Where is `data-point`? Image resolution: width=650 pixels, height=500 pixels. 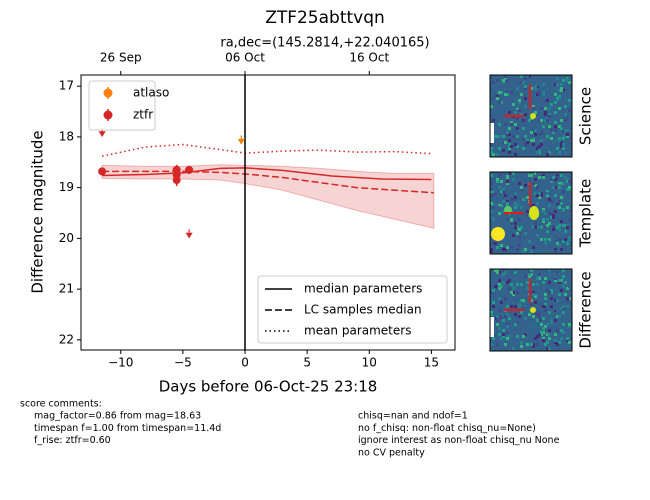
data-point is located at coordinates (102, 171).